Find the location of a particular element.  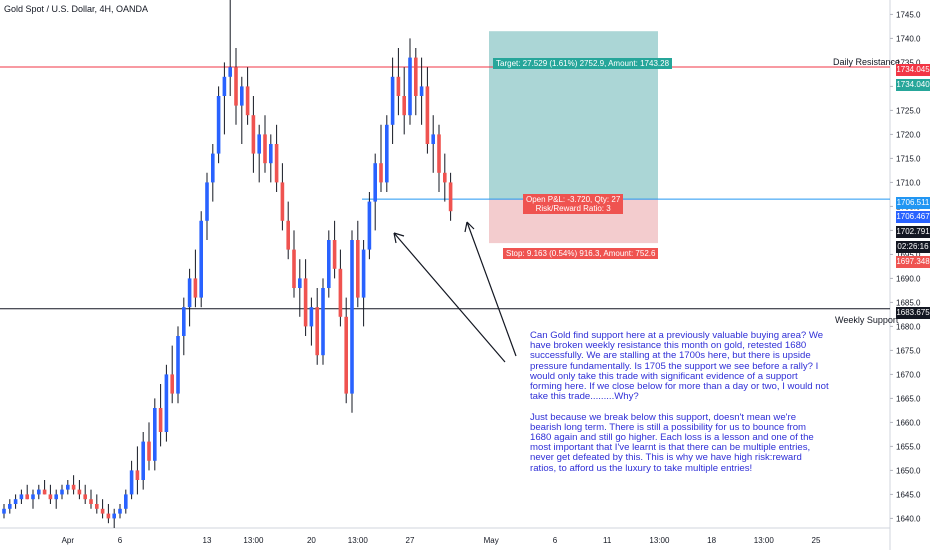

arrow-line-left is located at coordinates (449, 297).